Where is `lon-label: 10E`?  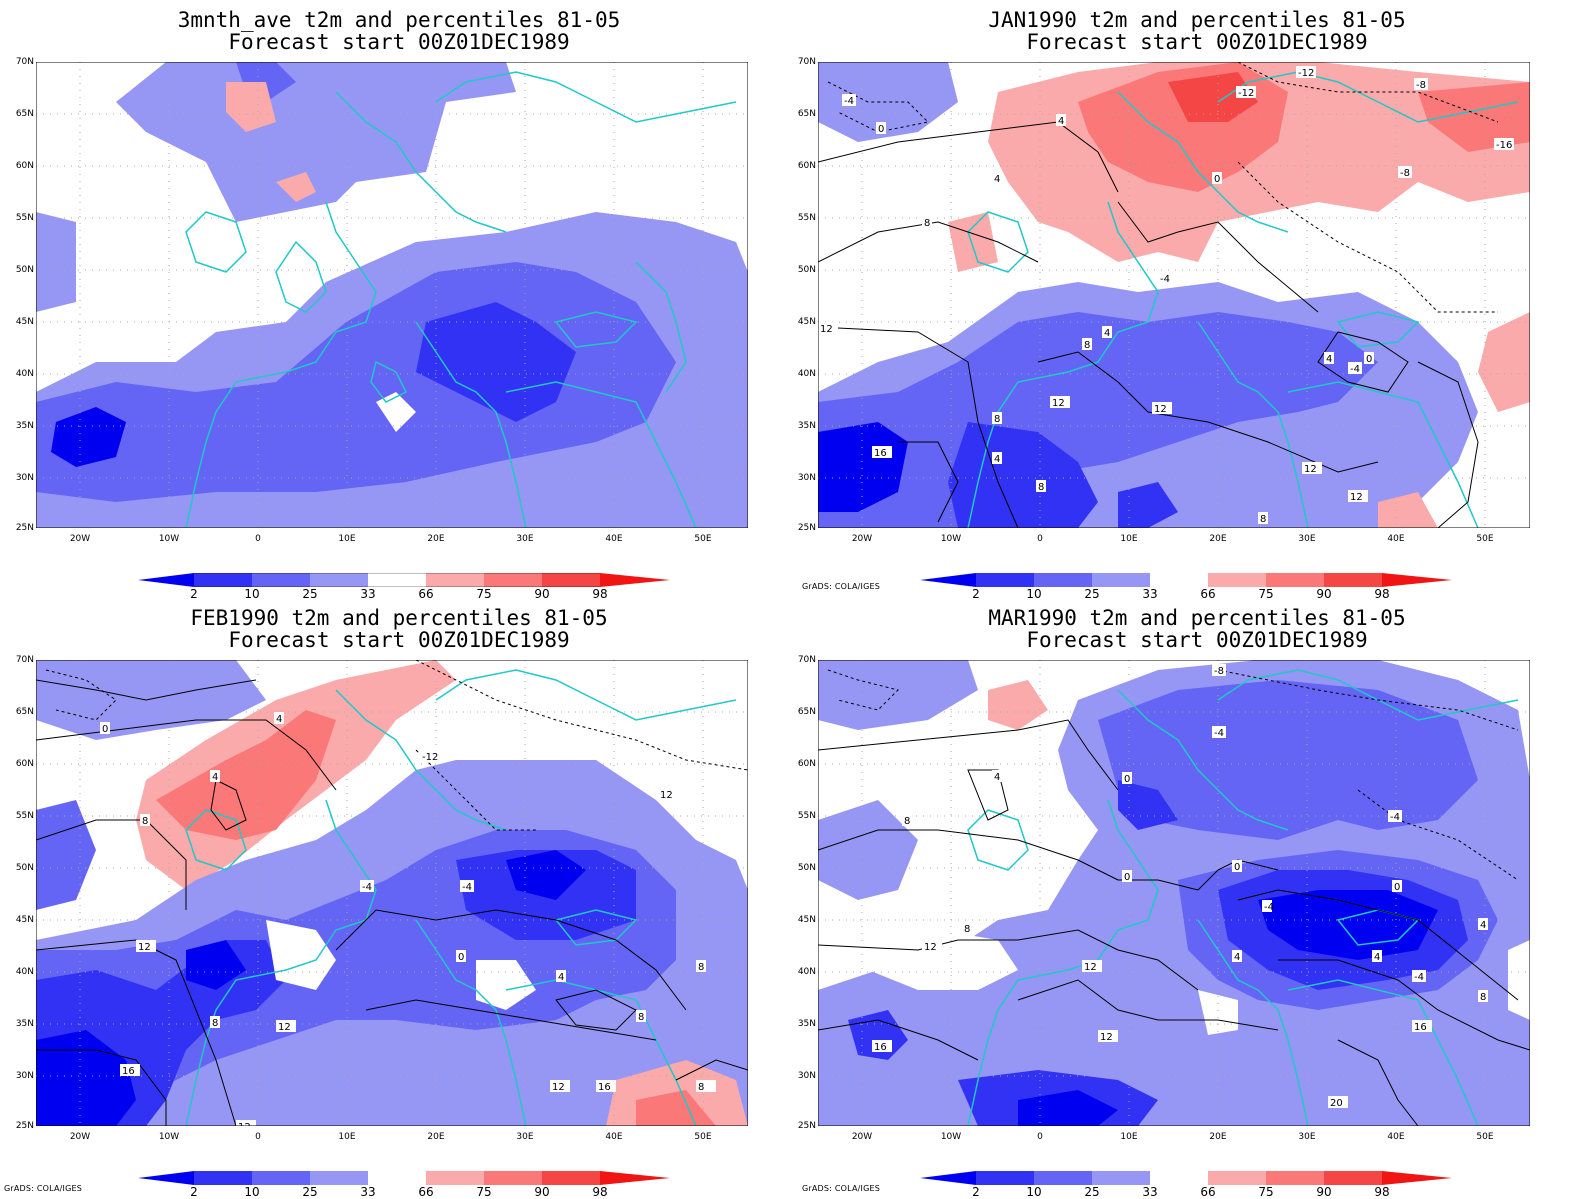
lon-label: 10E is located at coordinates (347, 539).